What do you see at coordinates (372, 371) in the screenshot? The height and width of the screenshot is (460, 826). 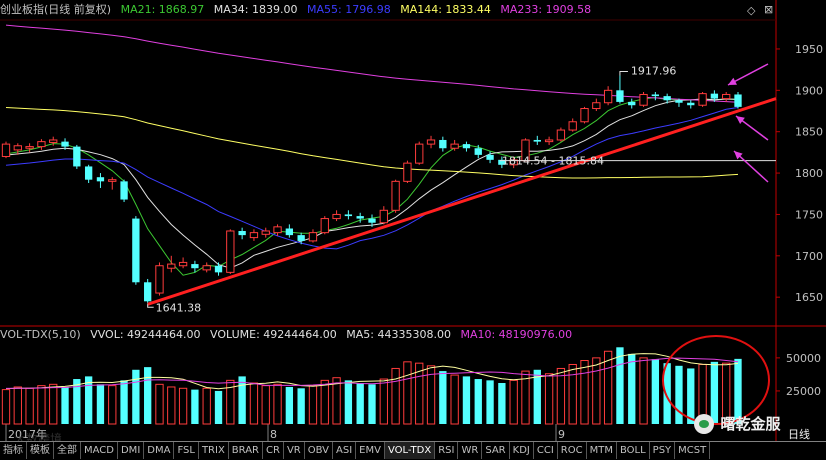 I see `volume-ma-lines` at bounding box center [372, 371].